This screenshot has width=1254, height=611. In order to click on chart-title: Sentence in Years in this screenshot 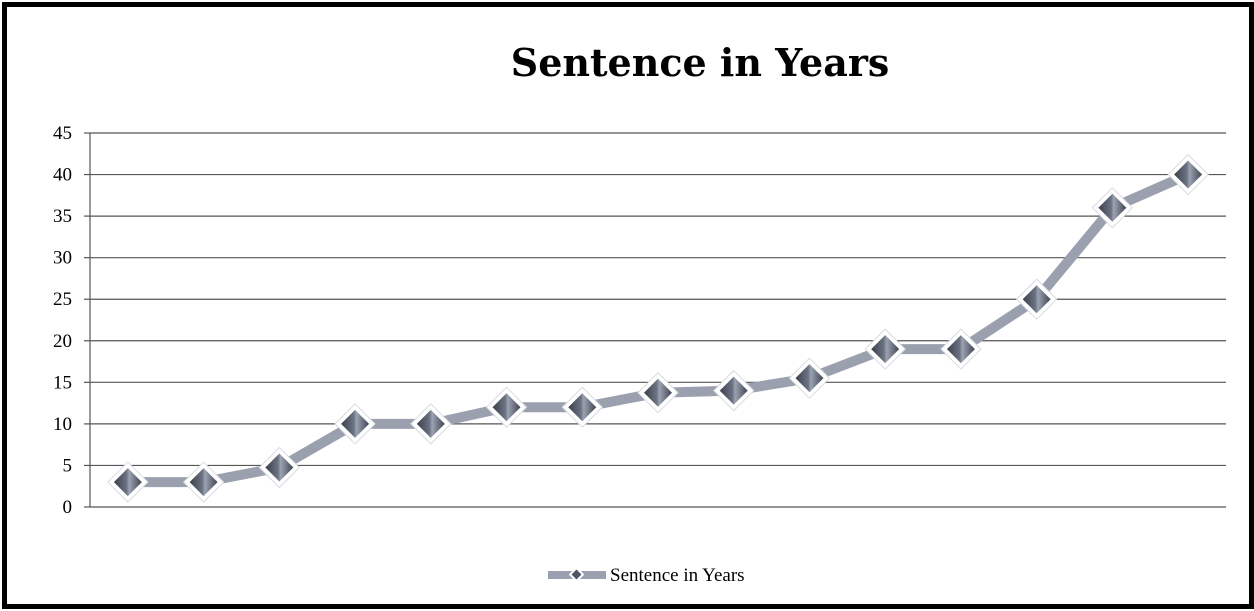, I will do `click(700, 62)`.